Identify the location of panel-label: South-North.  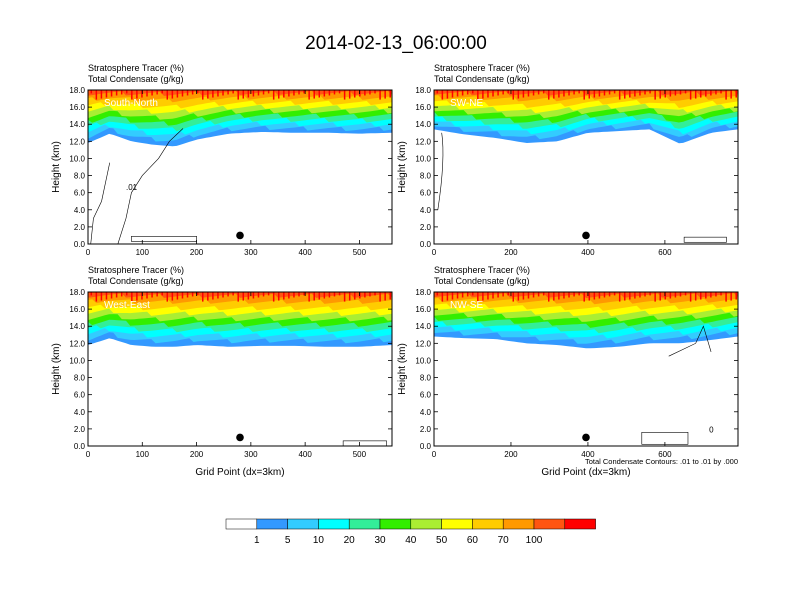
(131, 103).